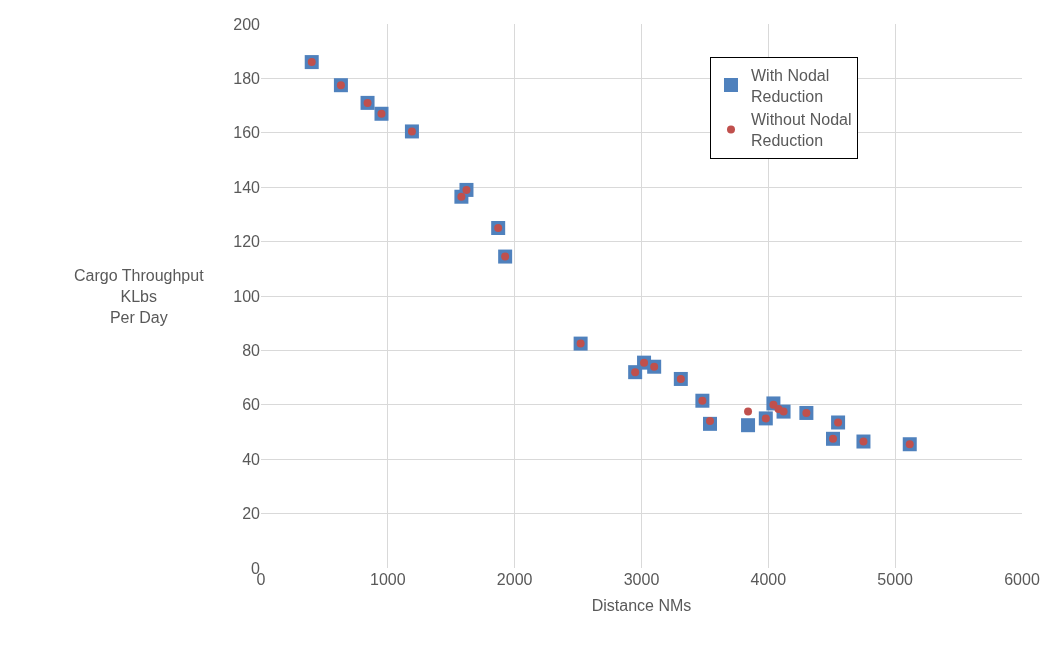  Describe the element at coordinates (790, 85) in the screenshot. I see `legend-label: With Nodal Reduction` at that location.